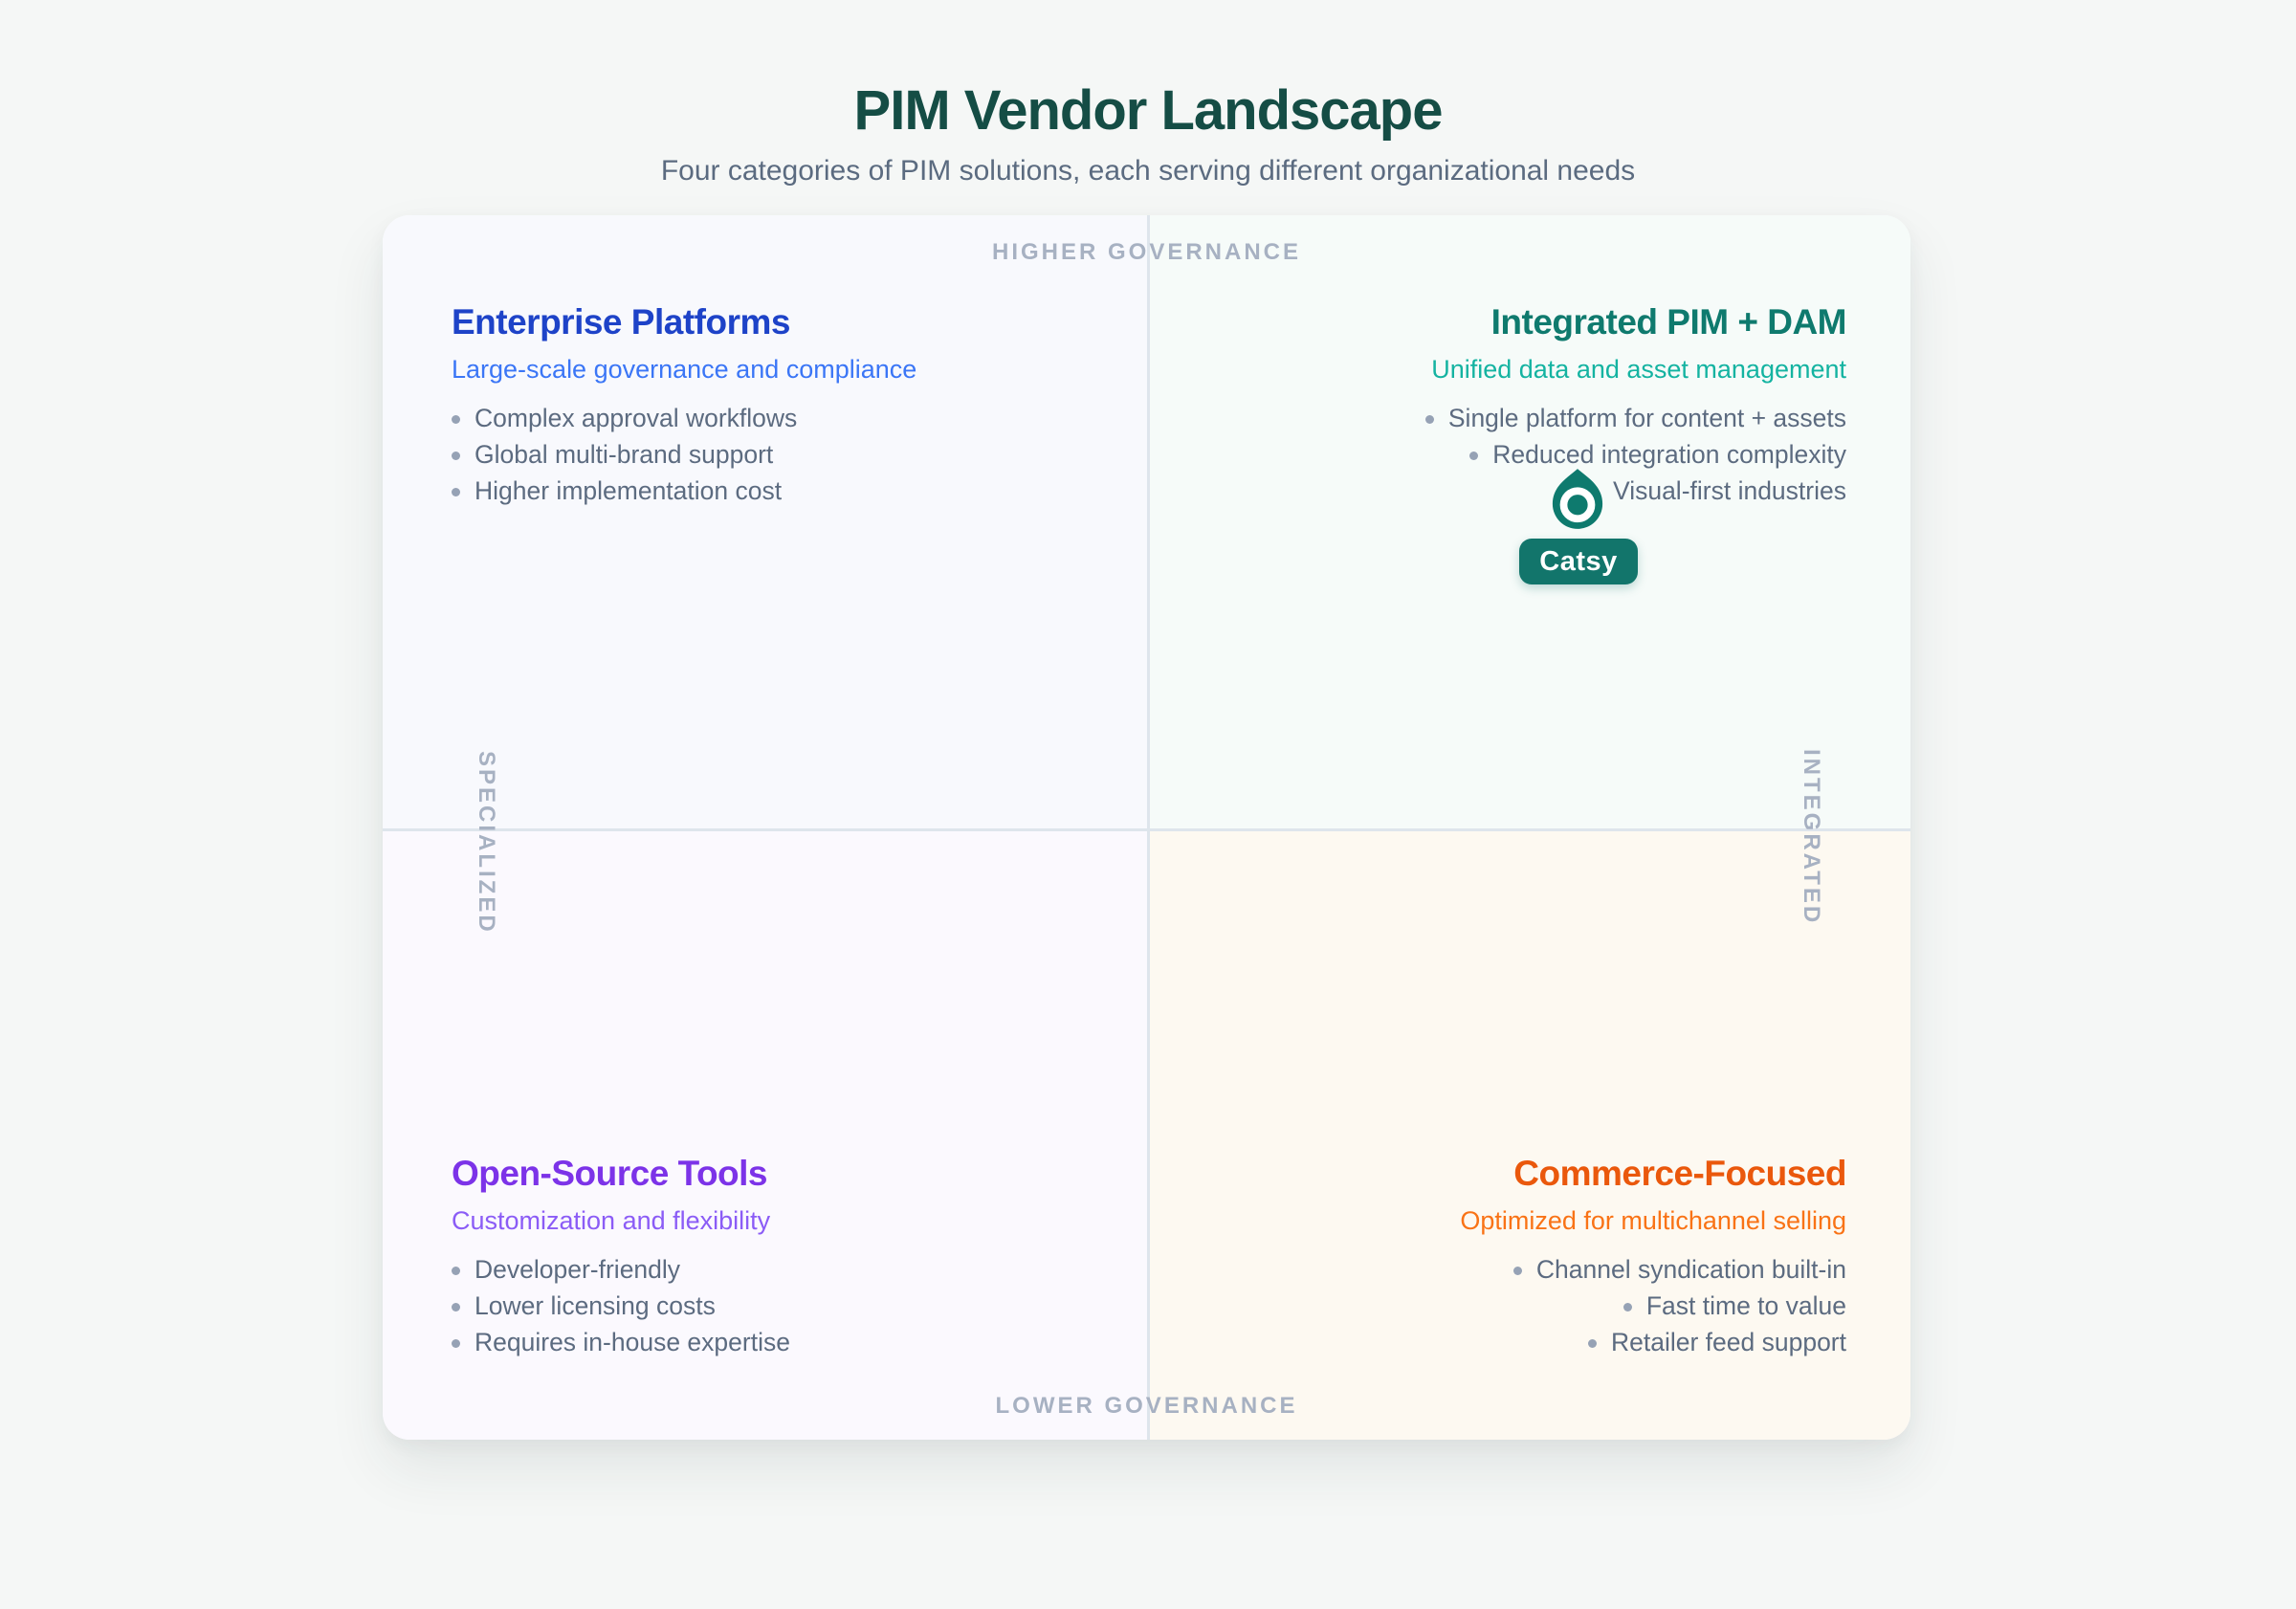 The height and width of the screenshot is (1609, 2296). What do you see at coordinates (1653, 1220) in the screenshot?
I see `quadrant-tagline: Optimized for multichannel selling` at bounding box center [1653, 1220].